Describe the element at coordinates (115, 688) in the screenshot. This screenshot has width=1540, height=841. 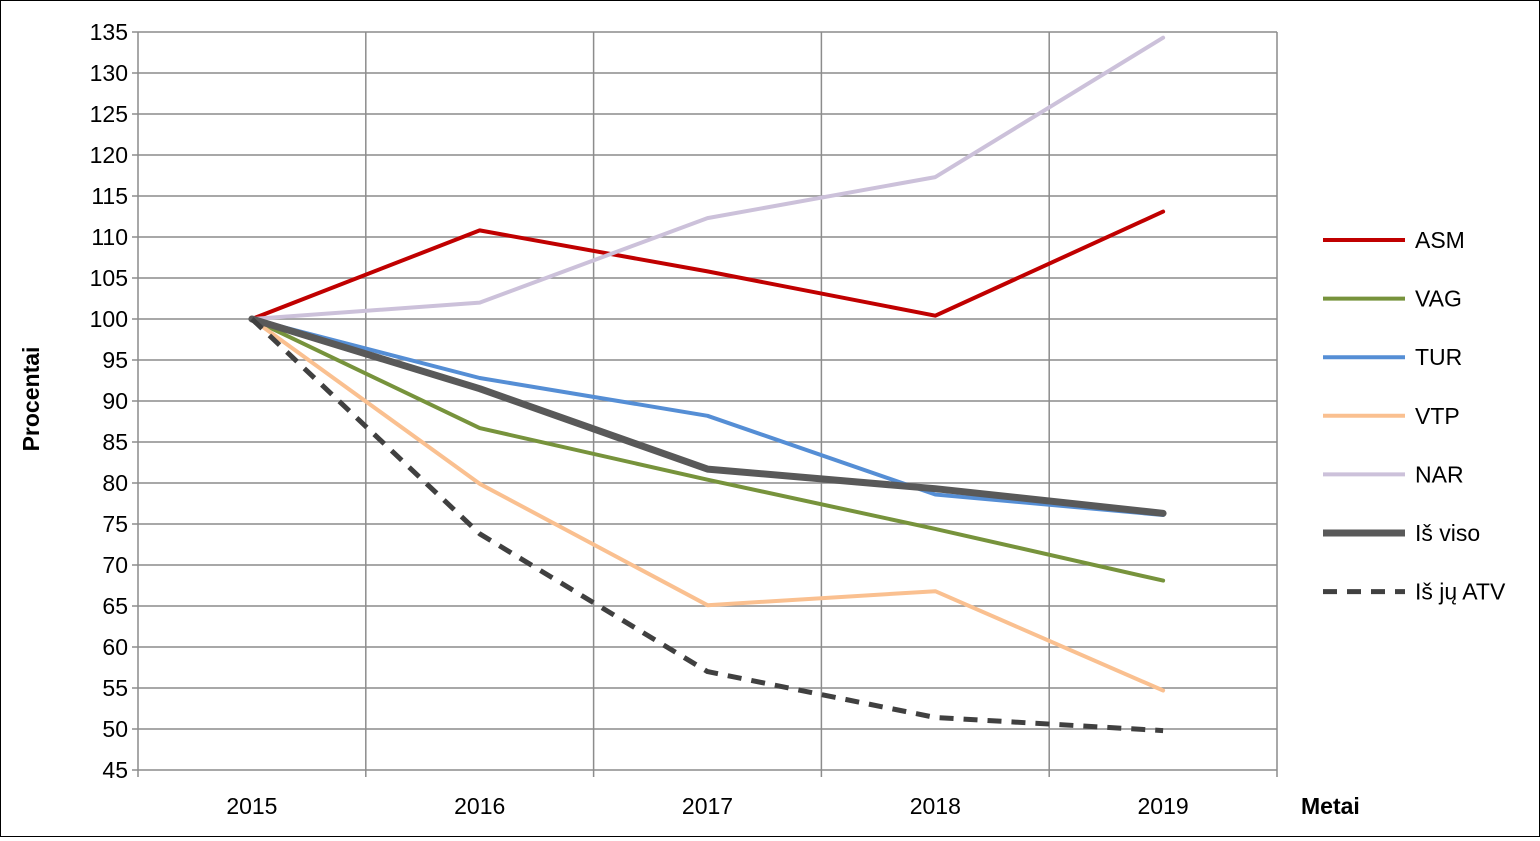
I see `y-tick-label: 55` at that location.